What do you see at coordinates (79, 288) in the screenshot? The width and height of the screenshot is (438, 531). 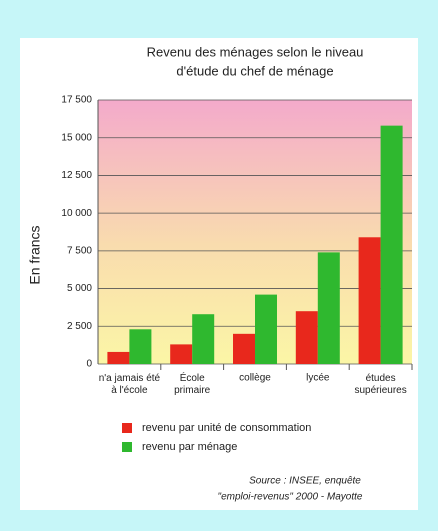 I see `y-tick-label: 5 000` at bounding box center [79, 288].